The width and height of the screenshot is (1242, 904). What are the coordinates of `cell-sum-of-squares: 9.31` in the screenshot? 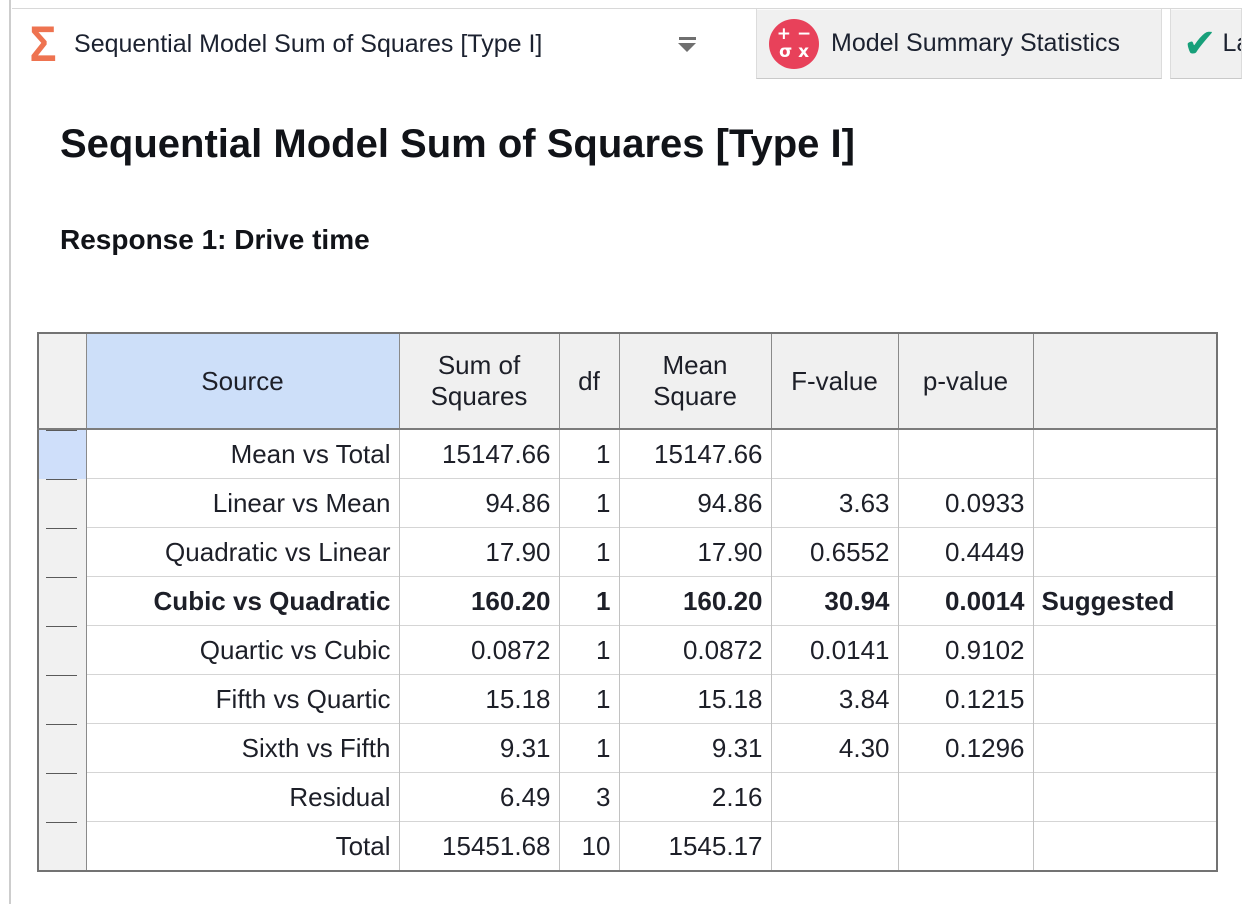 It's located at (479, 748).